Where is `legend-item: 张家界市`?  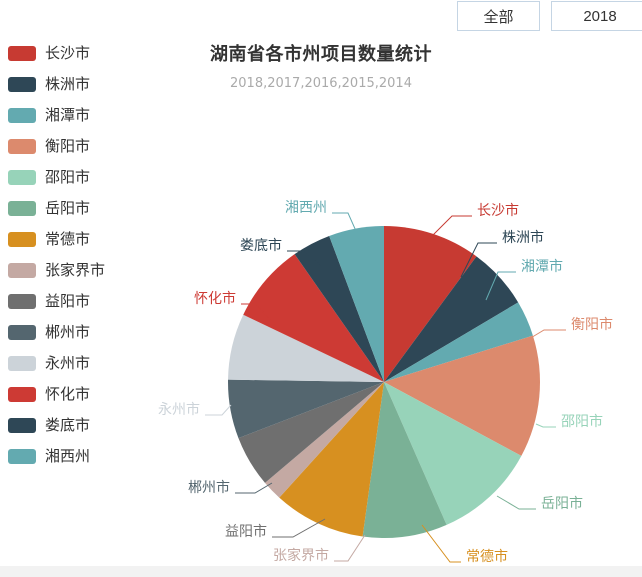 legend-item: 张家界市 is located at coordinates (73, 270).